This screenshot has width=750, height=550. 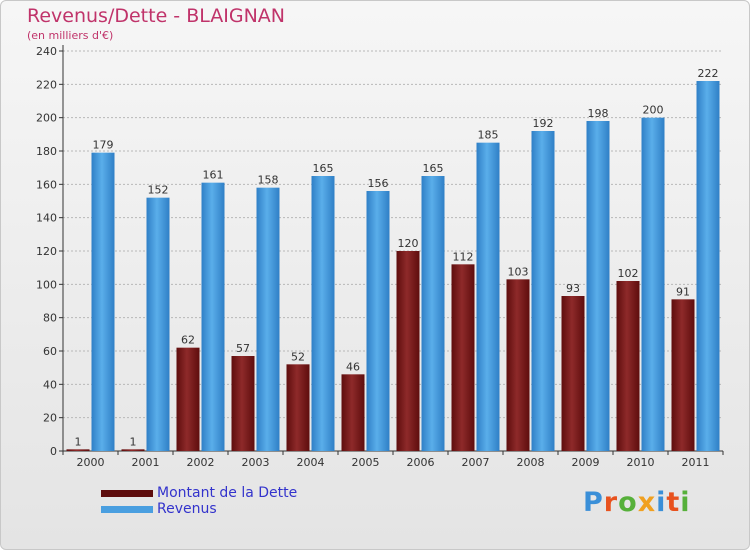 What do you see at coordinates (187, 509) in the screenshot?
I see `legend-label-revenus: Revenus` at bounding box center [187, 509].